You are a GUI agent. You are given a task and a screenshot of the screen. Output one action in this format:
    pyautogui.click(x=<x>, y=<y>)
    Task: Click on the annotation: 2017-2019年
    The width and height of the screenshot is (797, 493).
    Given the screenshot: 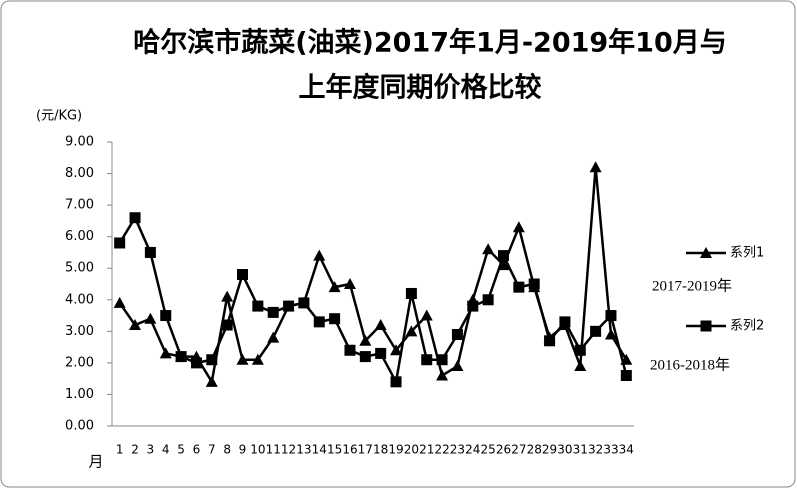 What is the action you would take?
    pyautogui.click(x=692, y=285)
    